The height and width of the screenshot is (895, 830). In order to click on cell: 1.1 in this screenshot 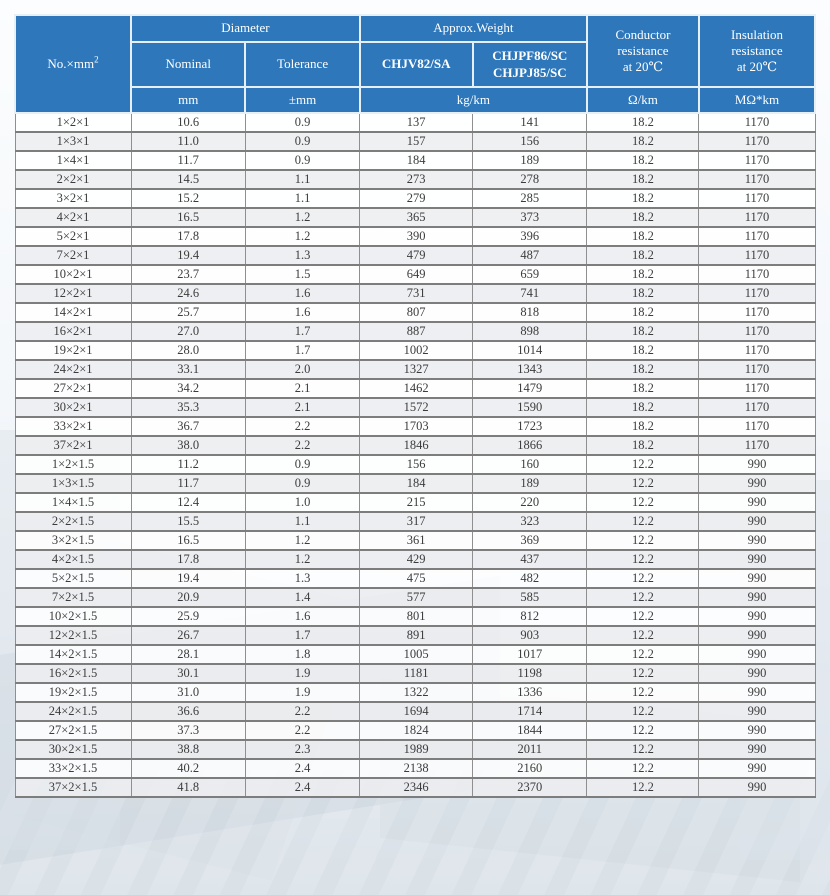, I will do `click(302, 199)`.